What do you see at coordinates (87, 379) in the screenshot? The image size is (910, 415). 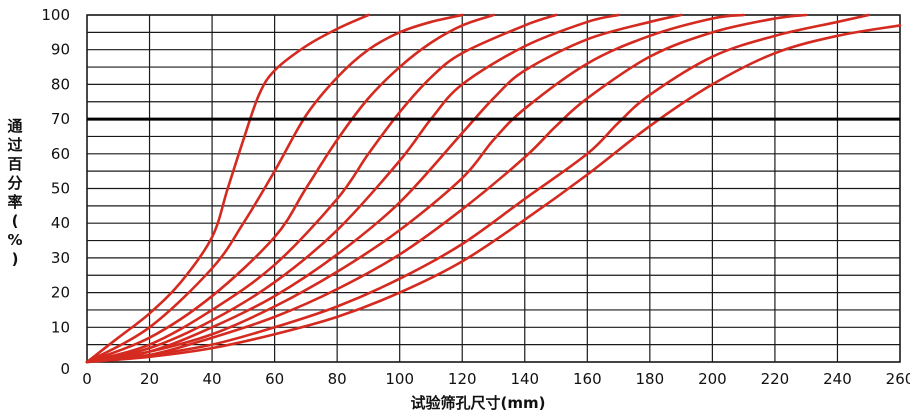 I see `x-tick-label: 0` at bounding box center [87, 379].